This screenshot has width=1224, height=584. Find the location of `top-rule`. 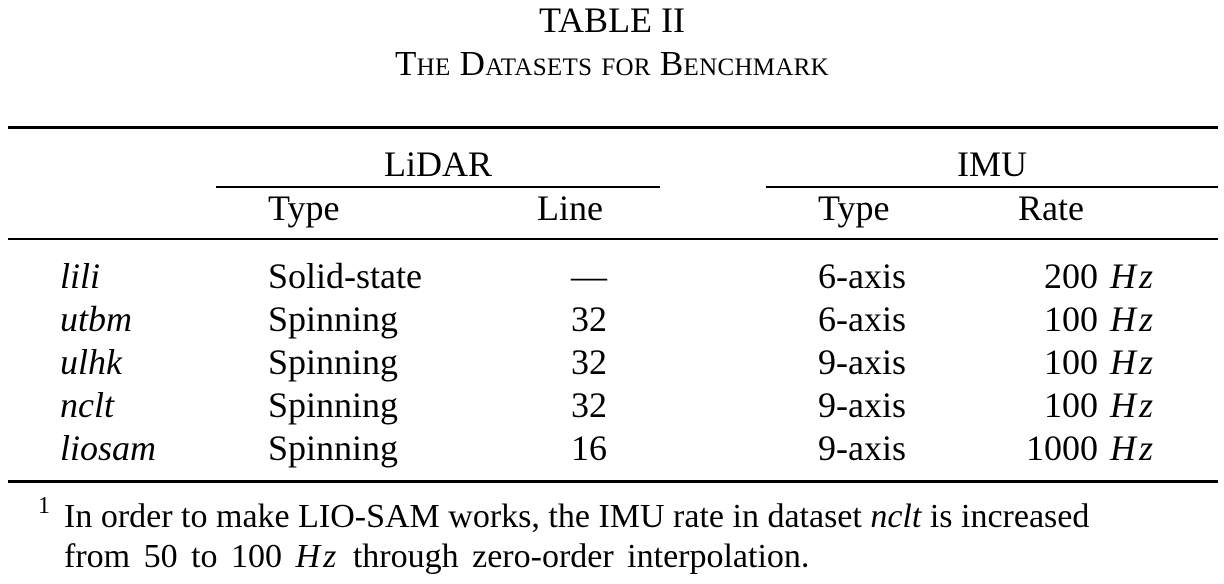

top-rule is located at coordinates (613, 127).